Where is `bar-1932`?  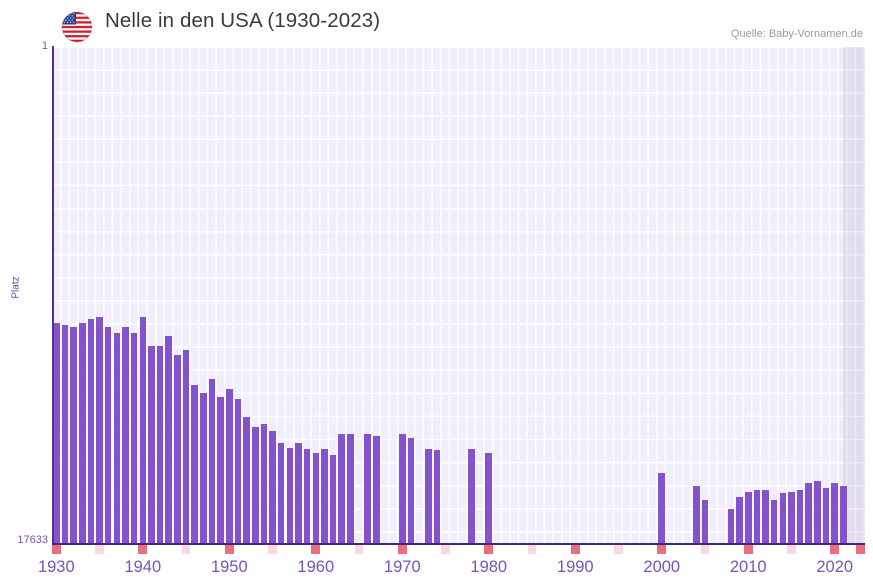
bar-1932 is located at coordinates (73, 435).